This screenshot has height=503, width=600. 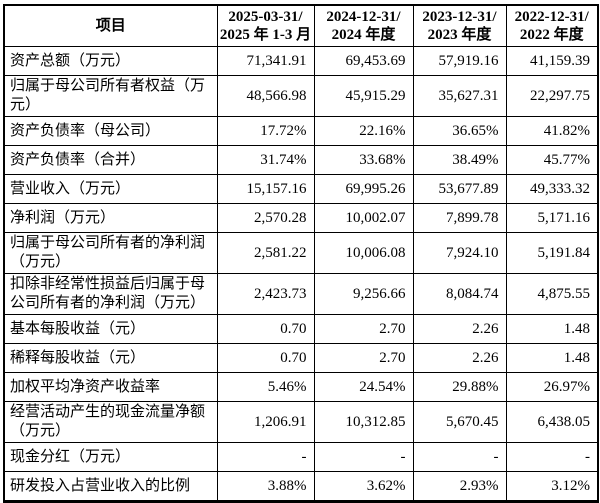 What do you see at coordinates (265, 218) in the screenshot?
I see `row-value: 2,570.28` at bounding box center [265, 218].